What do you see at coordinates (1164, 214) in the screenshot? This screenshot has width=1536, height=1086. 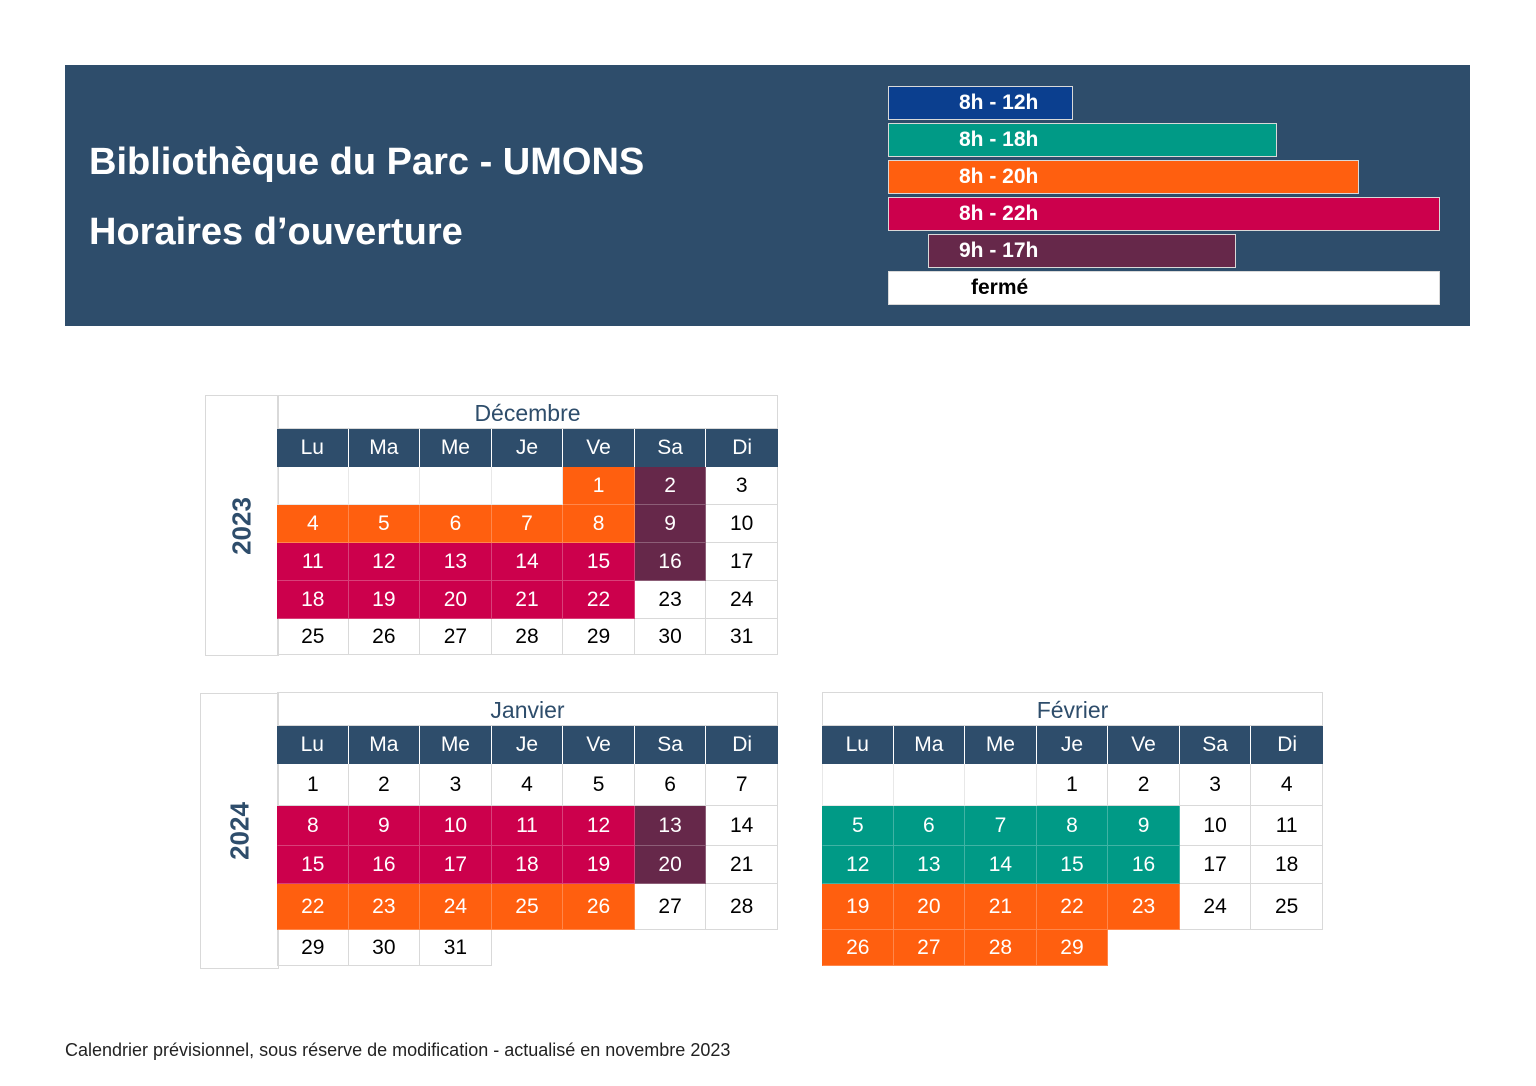 I see `legend-8h-22h: 8h - 22h` at bounding box center [1164, 214].